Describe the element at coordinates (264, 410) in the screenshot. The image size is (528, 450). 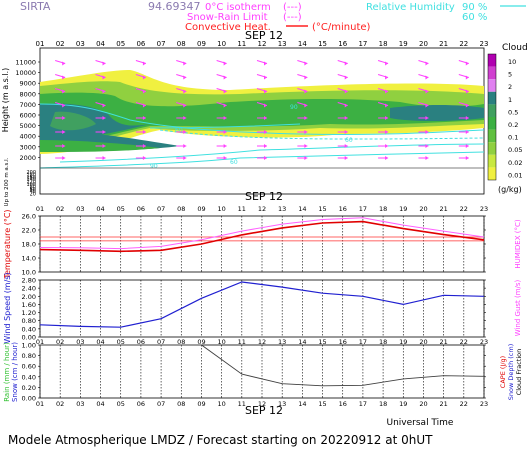
I see `date-label-bottom: SEP 12` at that location.